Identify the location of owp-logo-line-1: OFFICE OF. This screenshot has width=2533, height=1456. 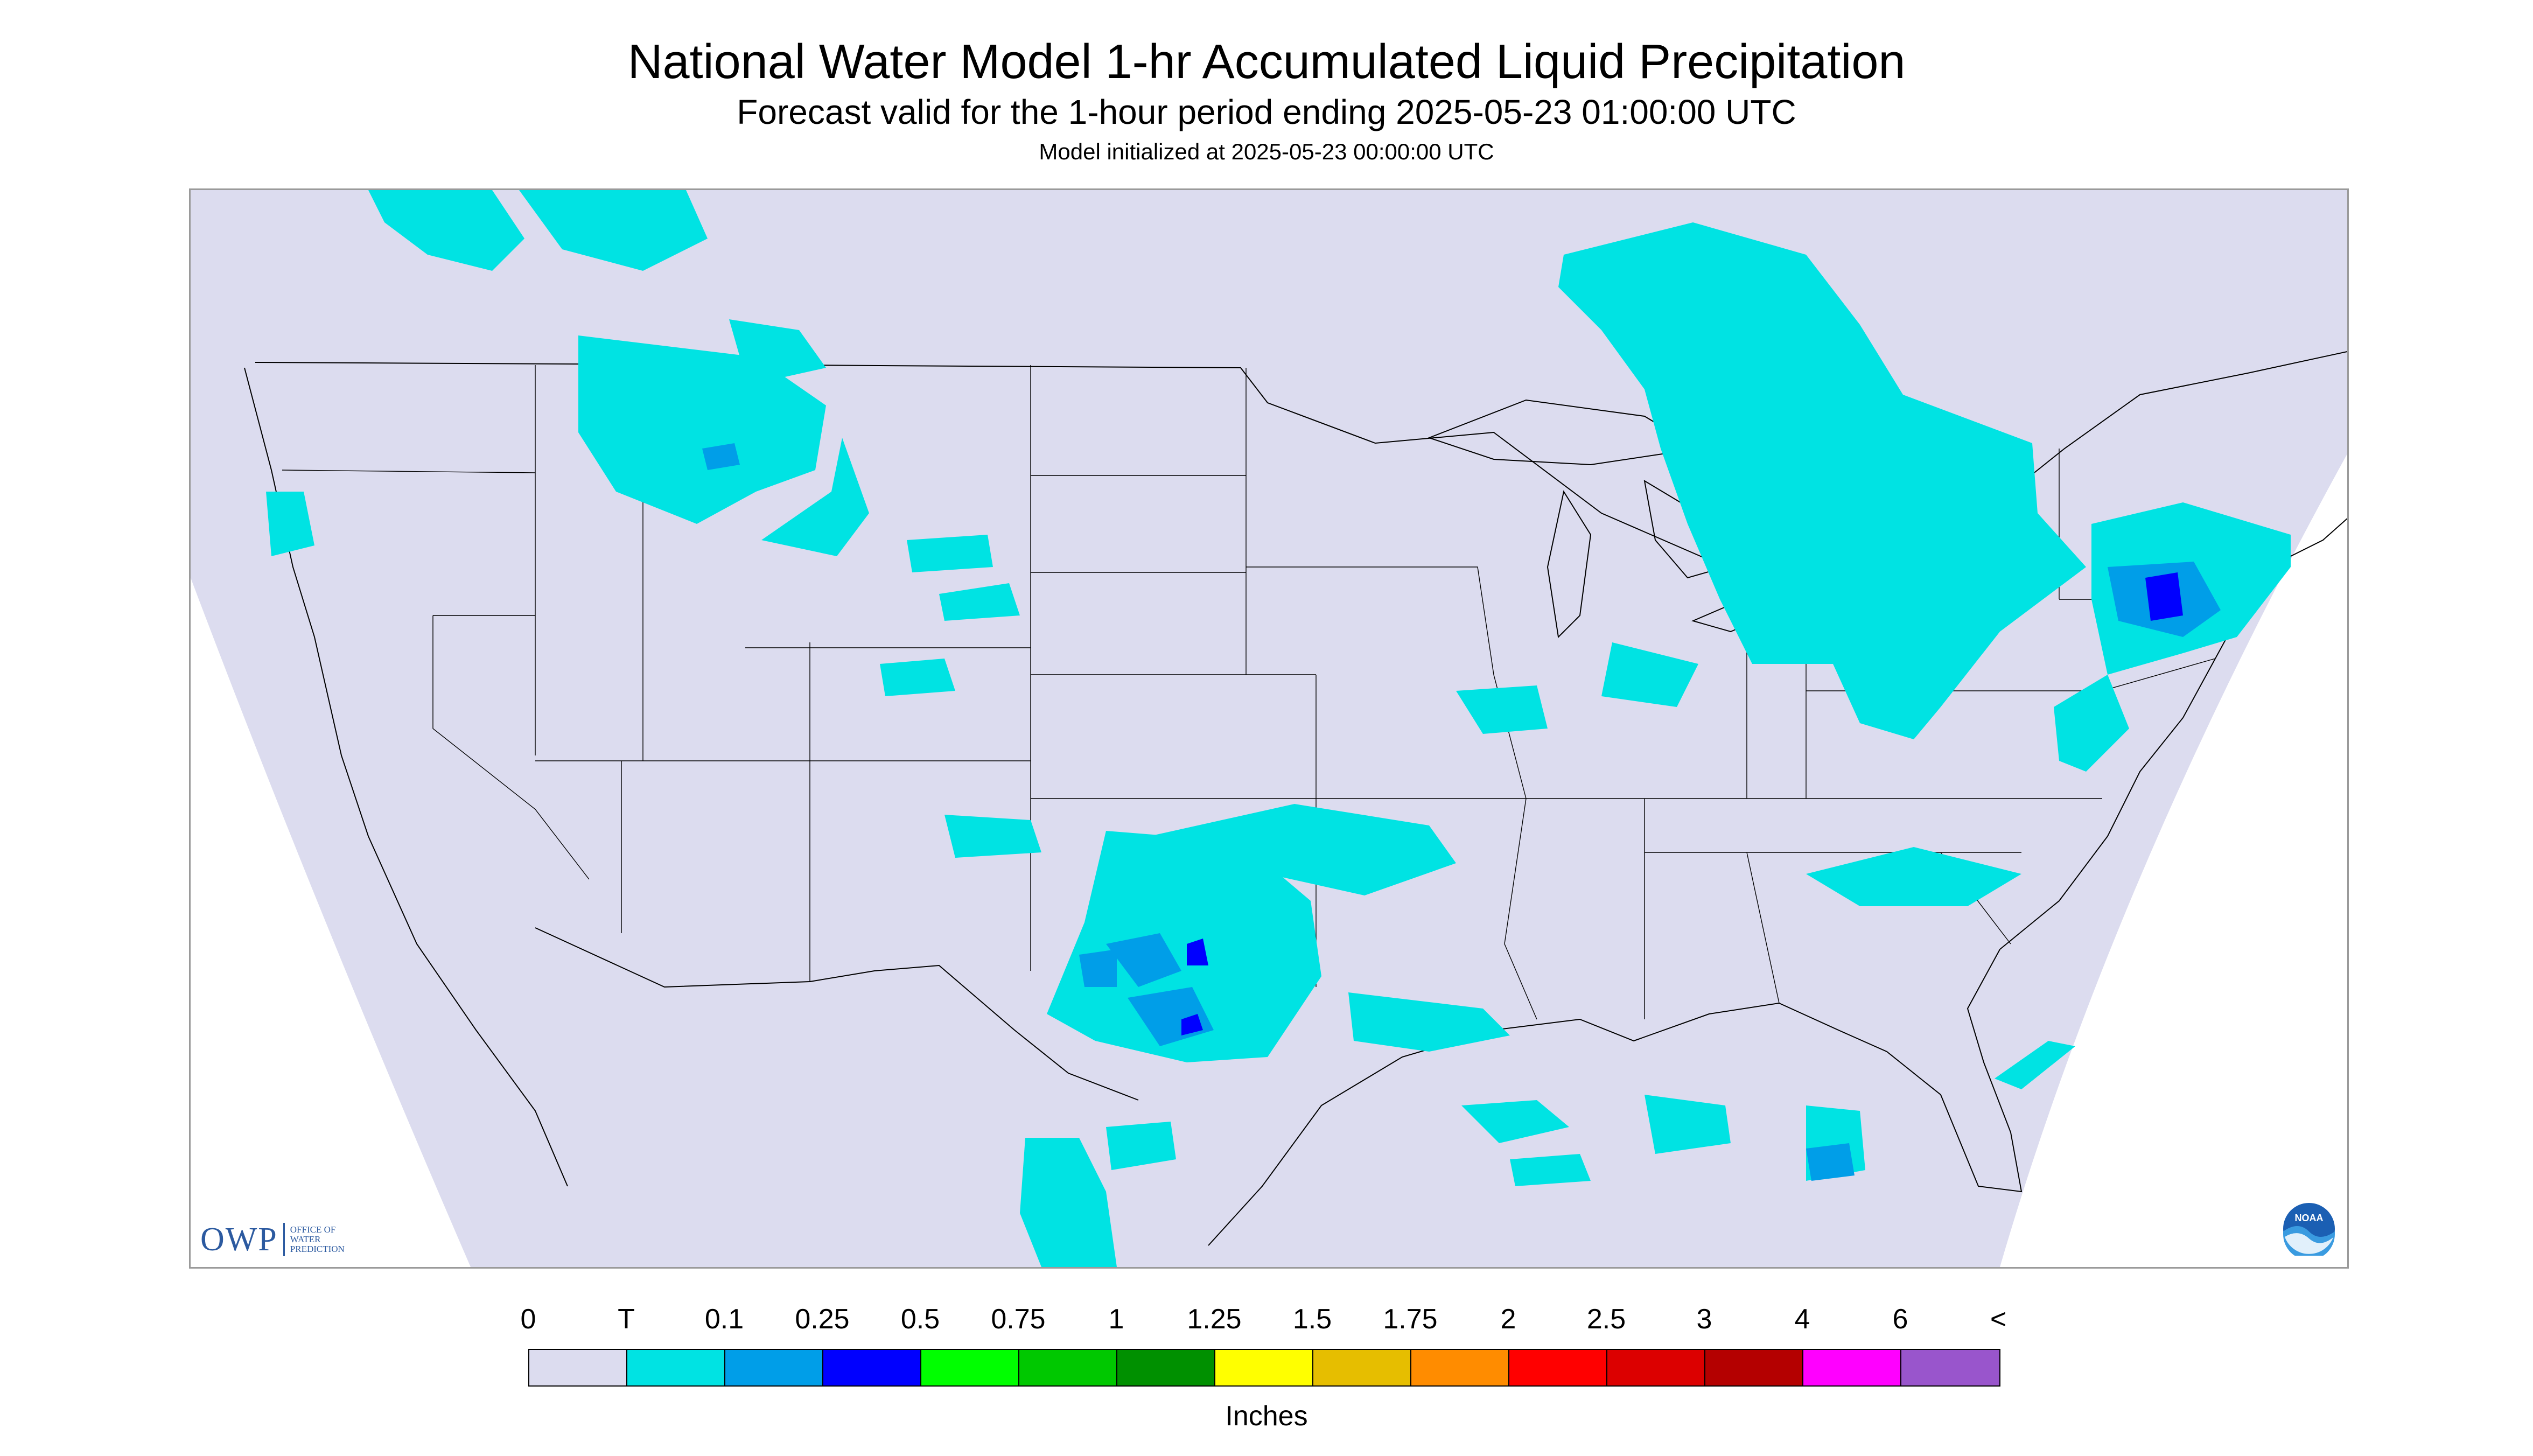
(313, 1229).